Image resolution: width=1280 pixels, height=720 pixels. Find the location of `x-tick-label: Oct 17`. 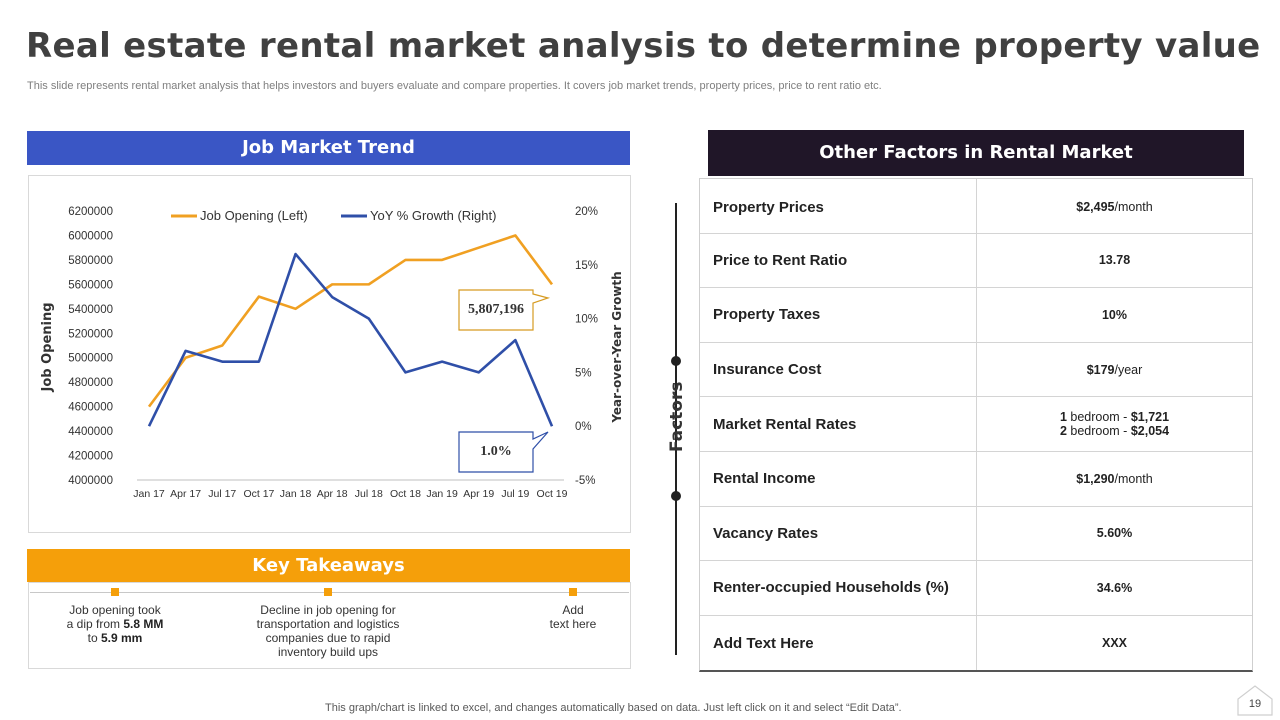

x-tick-label: Oct 17 is located at coordinates (258, 494).